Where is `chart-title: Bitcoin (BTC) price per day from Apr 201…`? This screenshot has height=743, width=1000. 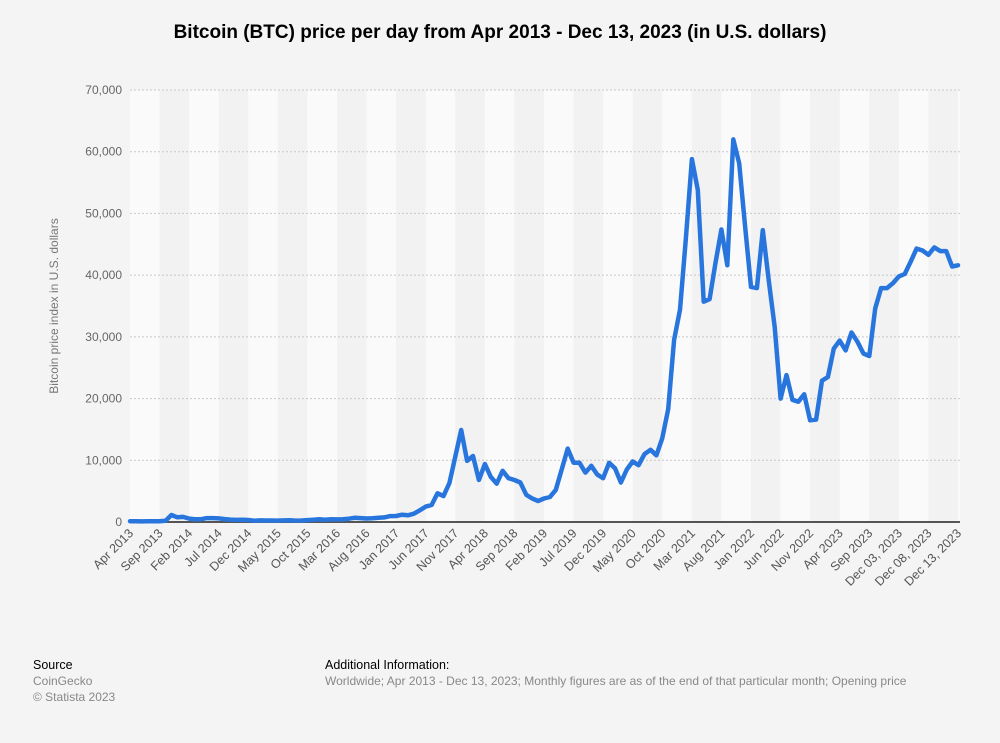
chart-title: Bitcoin (BTC) price per day from Apr 201… is located at coordinates (500, 32).